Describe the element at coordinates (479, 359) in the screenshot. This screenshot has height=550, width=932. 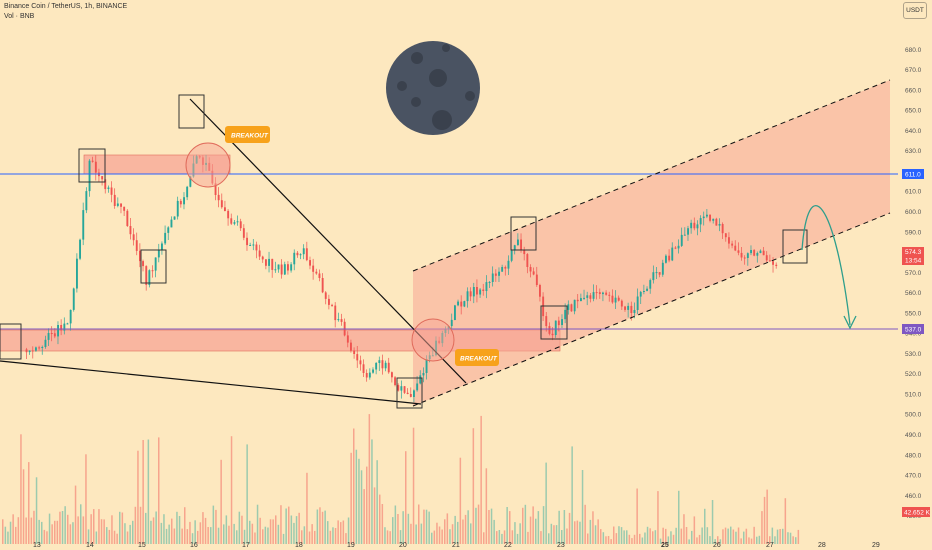
I see `breakout-text-2: BREAKOUT` at that location.